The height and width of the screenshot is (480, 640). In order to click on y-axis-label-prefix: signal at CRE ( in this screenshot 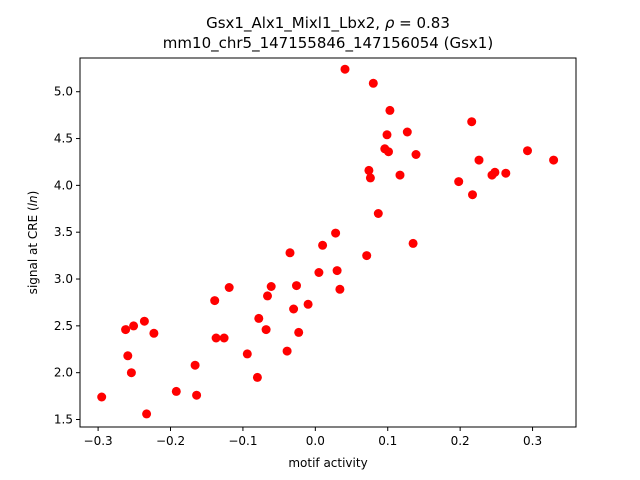, I will do `click(33, 250)`.